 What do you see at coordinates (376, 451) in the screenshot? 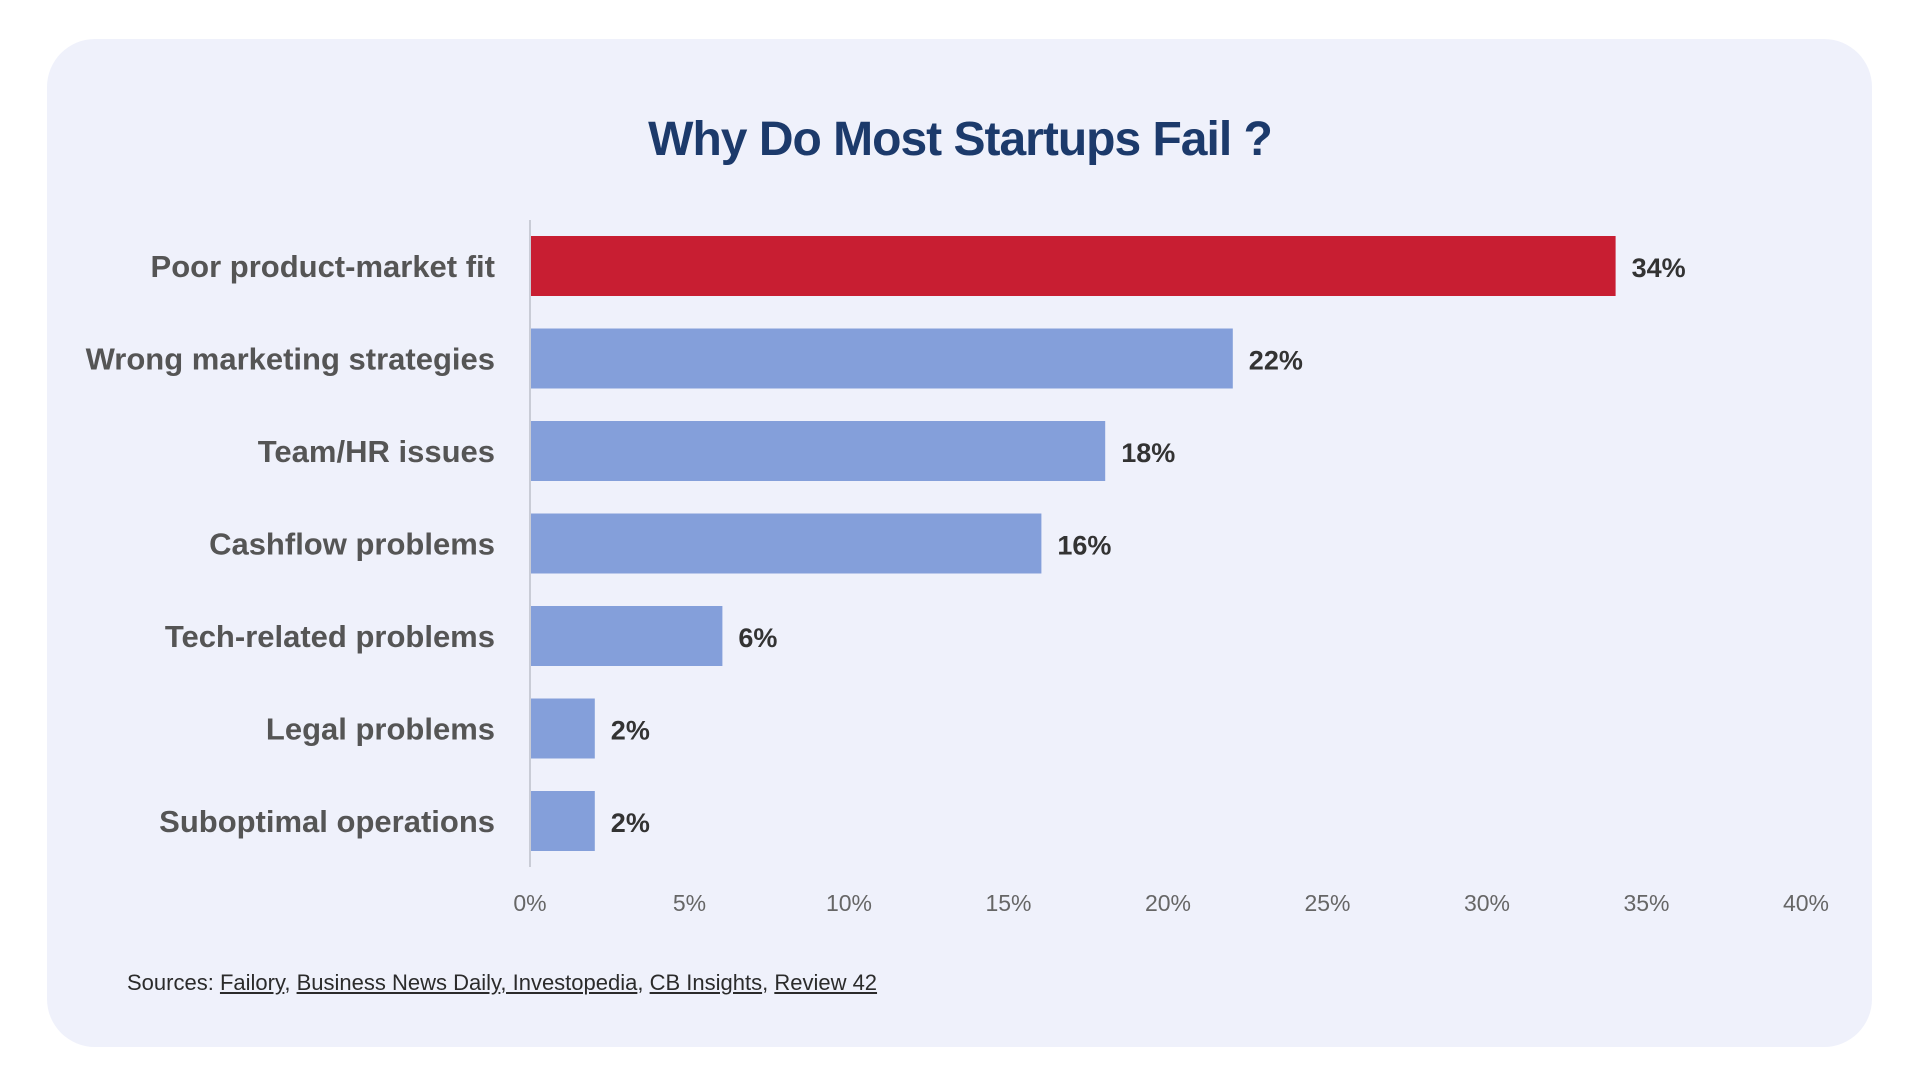
I see `category-label: Team/HR issues` at bounding box center [376, 451].